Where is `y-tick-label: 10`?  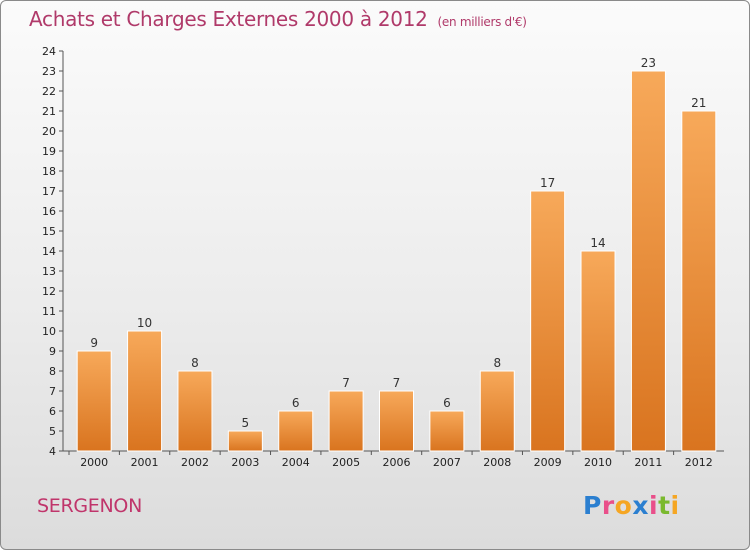
y-tick-label: 10 is located at coordinates (49, 331).